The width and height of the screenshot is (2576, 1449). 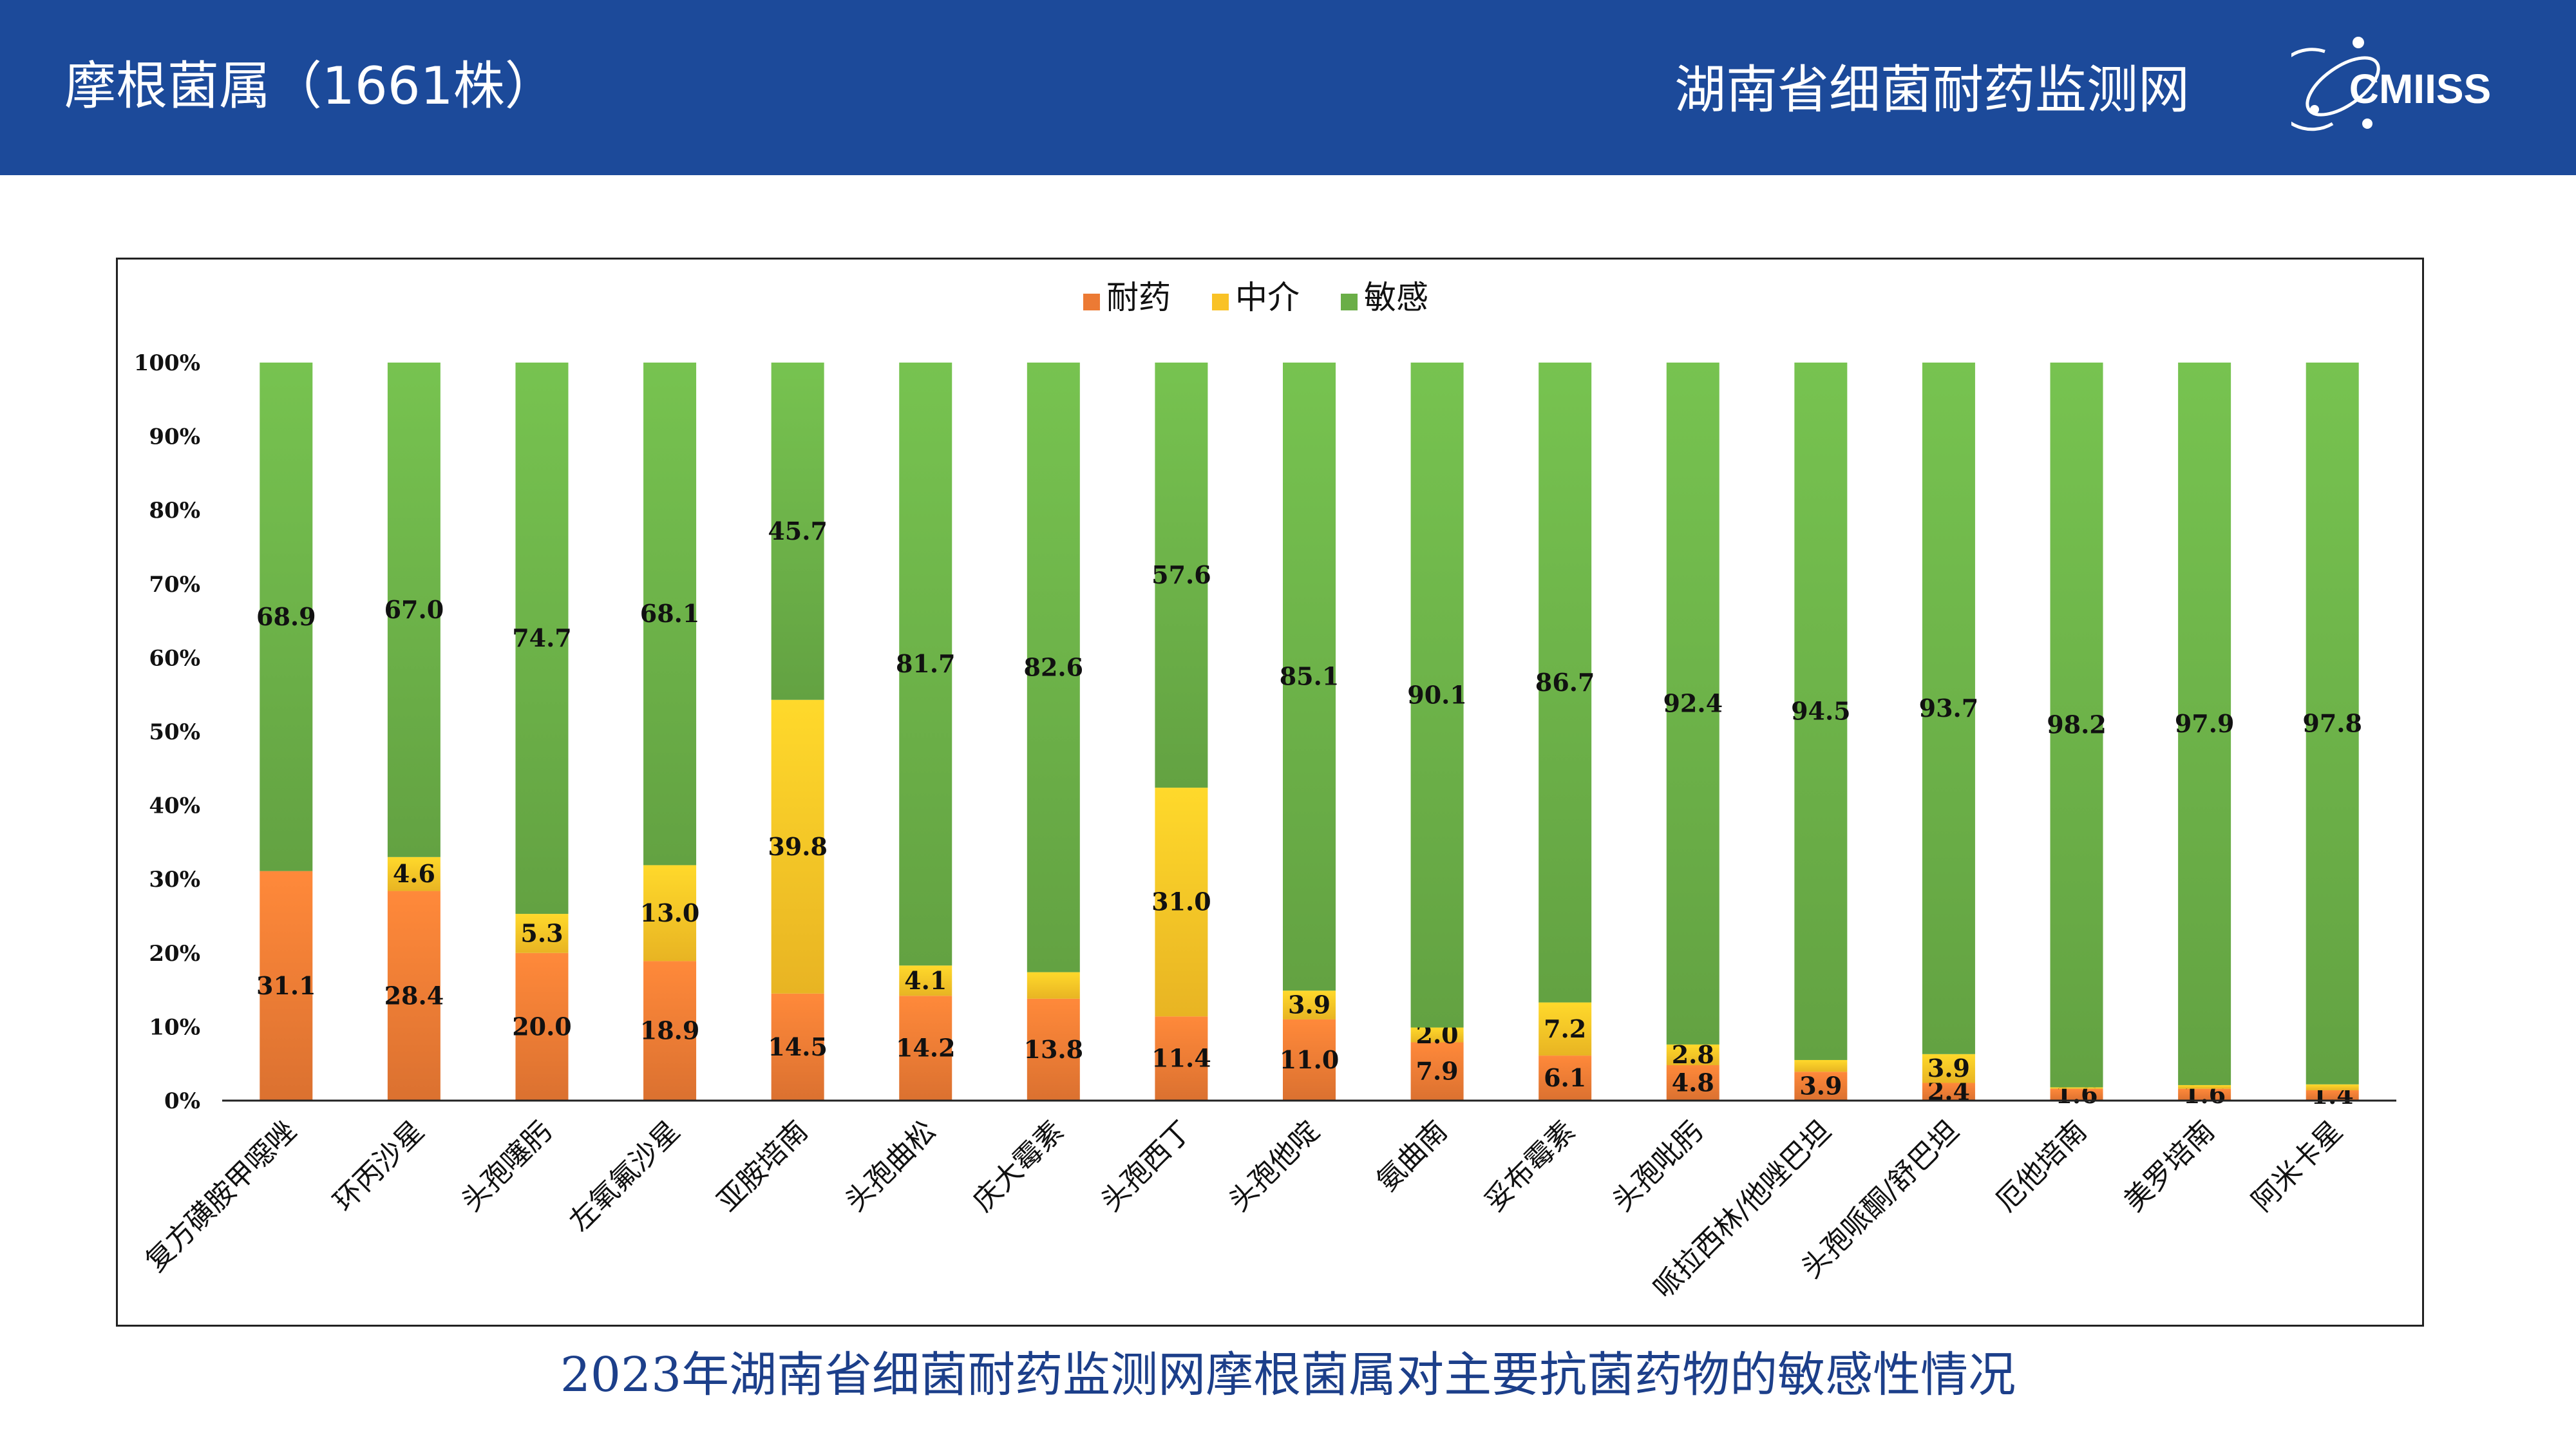 What do you see at coordinates (2297, 1166) in the screenshot?
I see `category-label: 阿米卡星` at bounding box center [2297, 1166].